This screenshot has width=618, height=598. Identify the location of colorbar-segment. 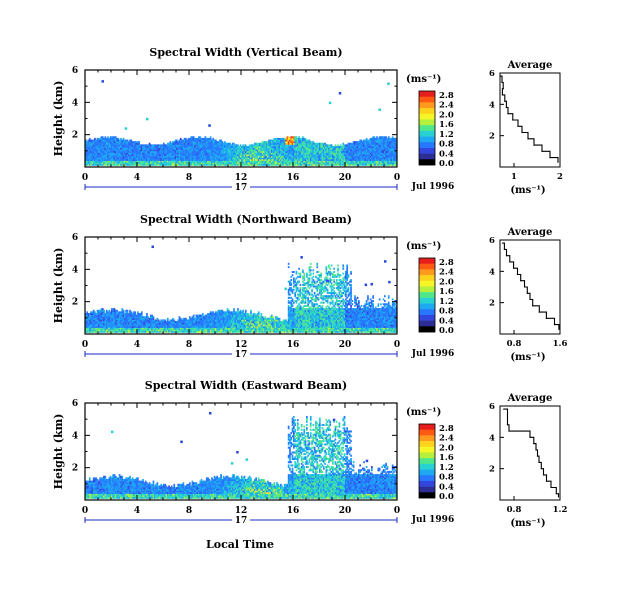
(427, 122).